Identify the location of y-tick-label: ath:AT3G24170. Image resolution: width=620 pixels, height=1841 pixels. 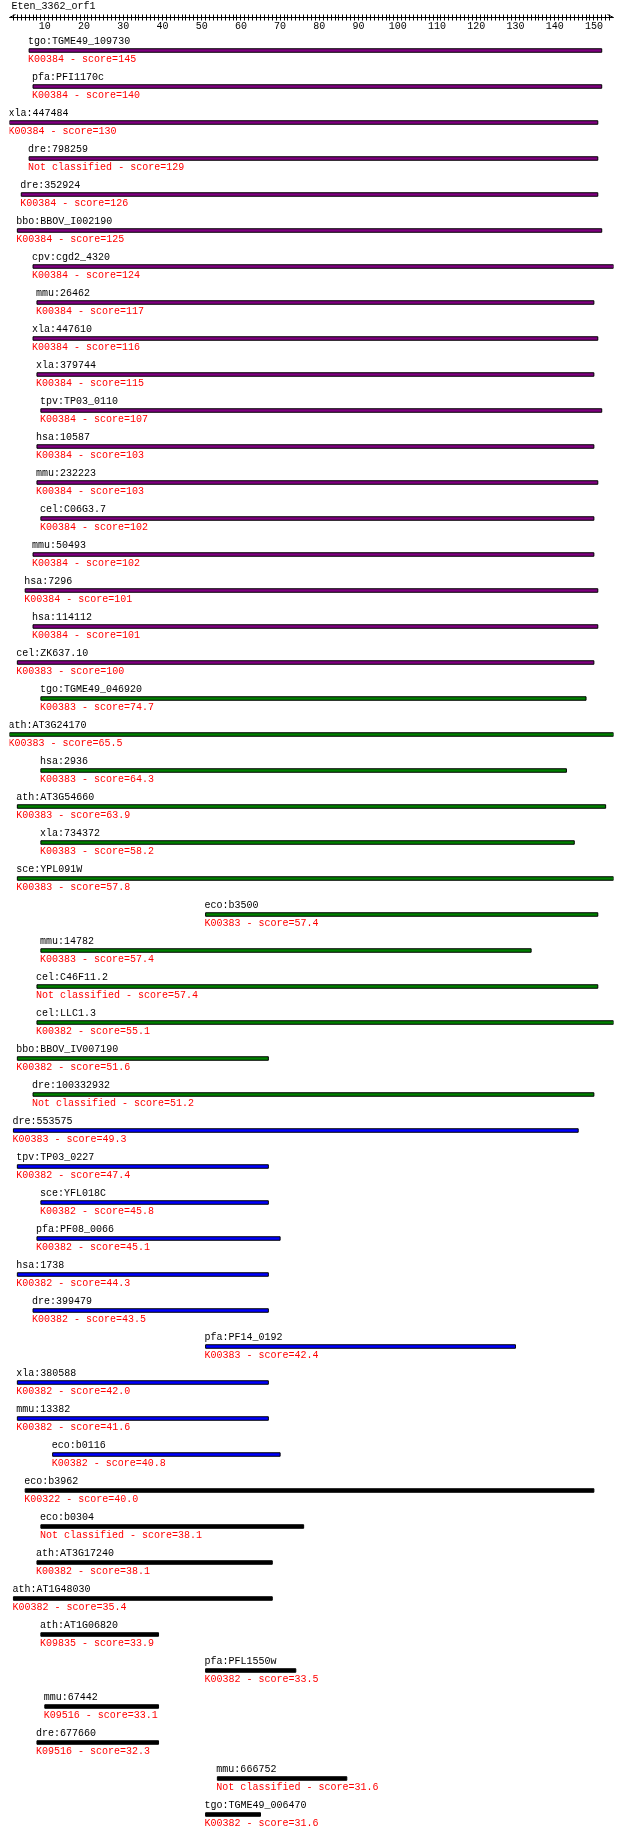
(47, 725).